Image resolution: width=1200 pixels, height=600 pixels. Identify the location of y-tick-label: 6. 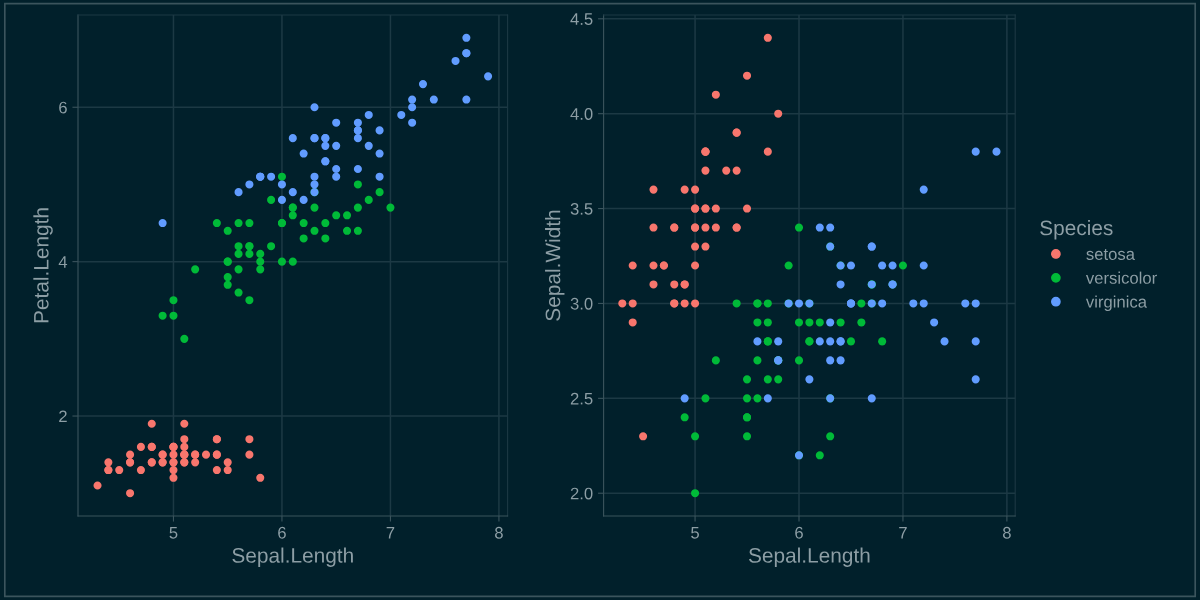
(63, 107).